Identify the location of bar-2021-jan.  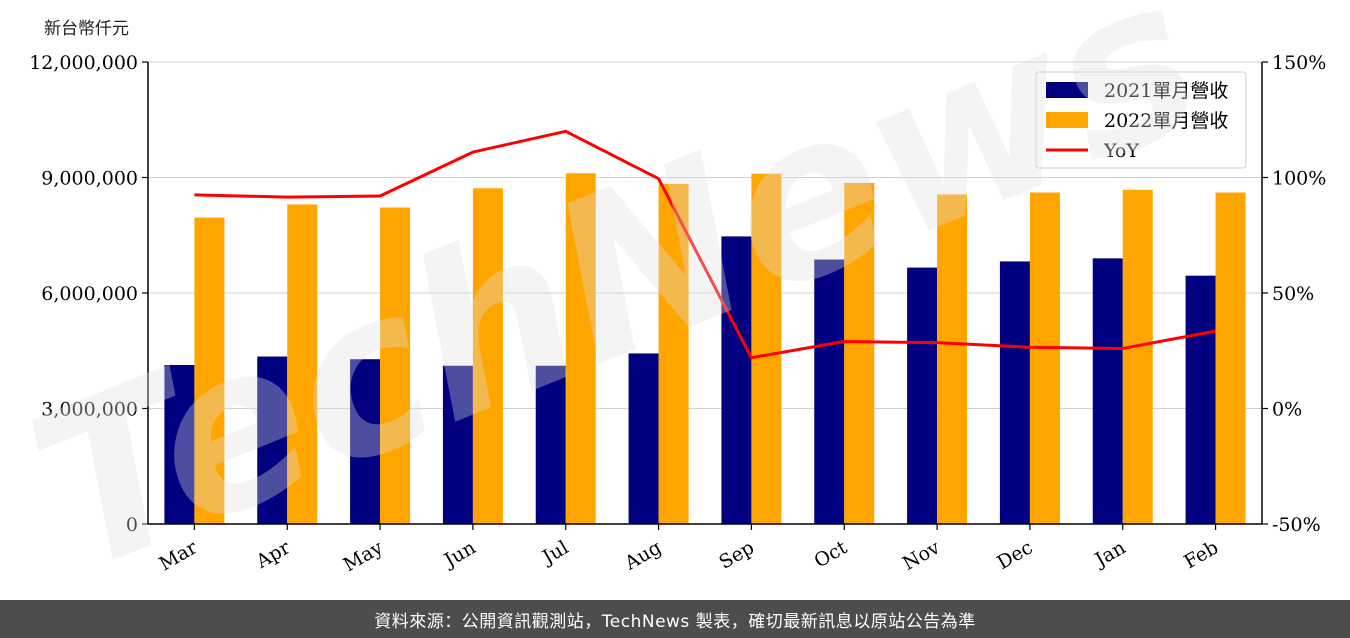
(1107, 391).